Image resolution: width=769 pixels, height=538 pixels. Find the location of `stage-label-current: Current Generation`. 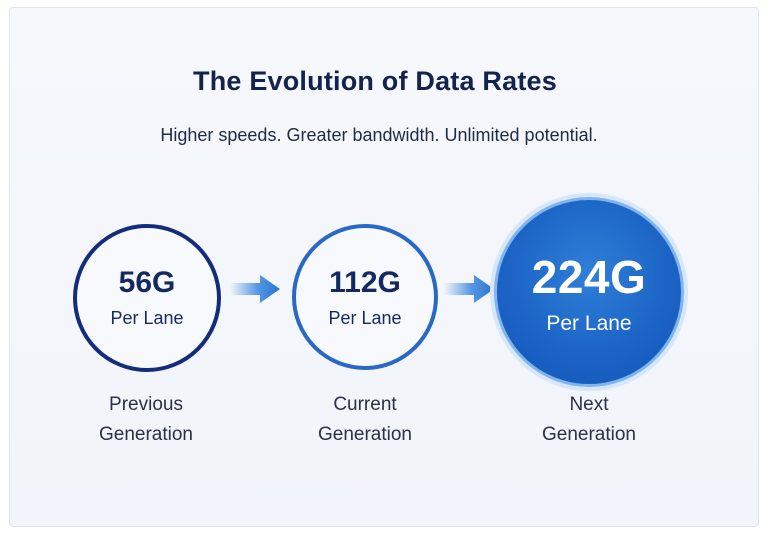

stage-label-current: Current Generation is located at coordinates (365, 420).